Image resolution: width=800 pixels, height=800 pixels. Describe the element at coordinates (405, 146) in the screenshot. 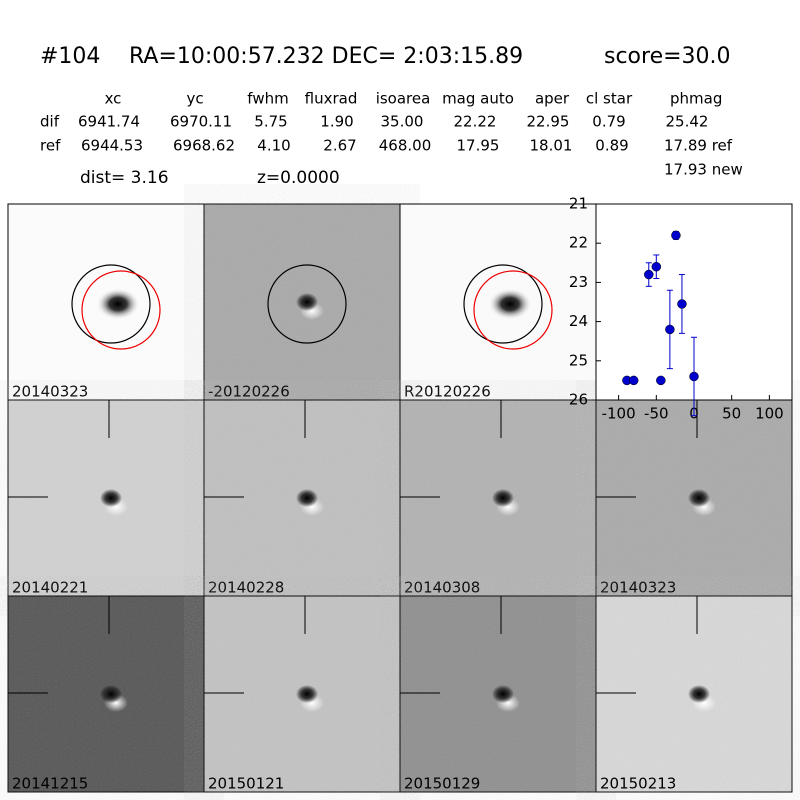

I see `cell: 468.00` at that location.